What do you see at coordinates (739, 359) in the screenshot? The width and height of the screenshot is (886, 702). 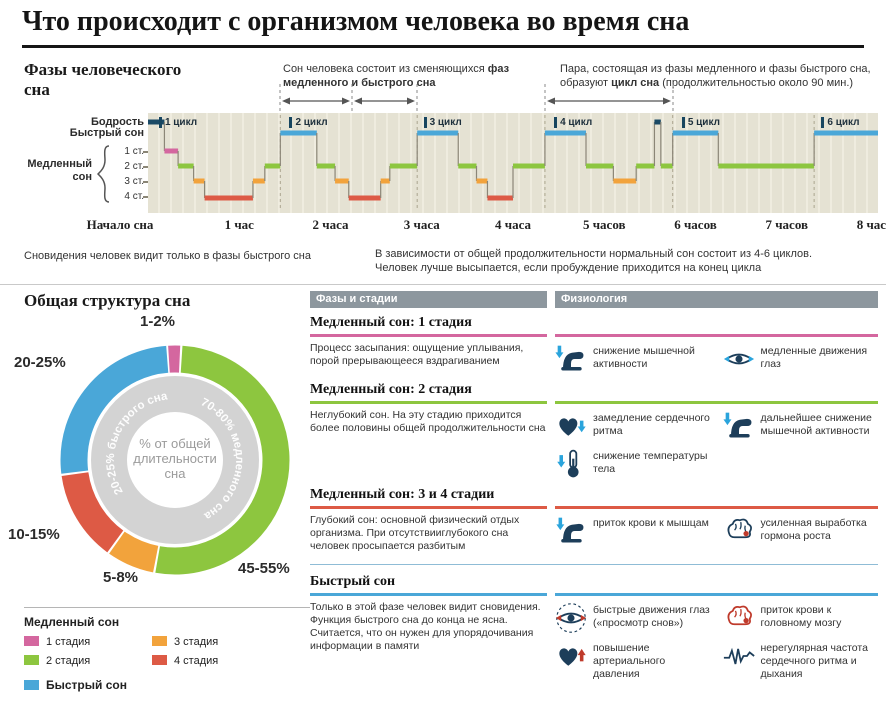 I see `slow-eye-movement-icon` at bounding box center [739, 359].